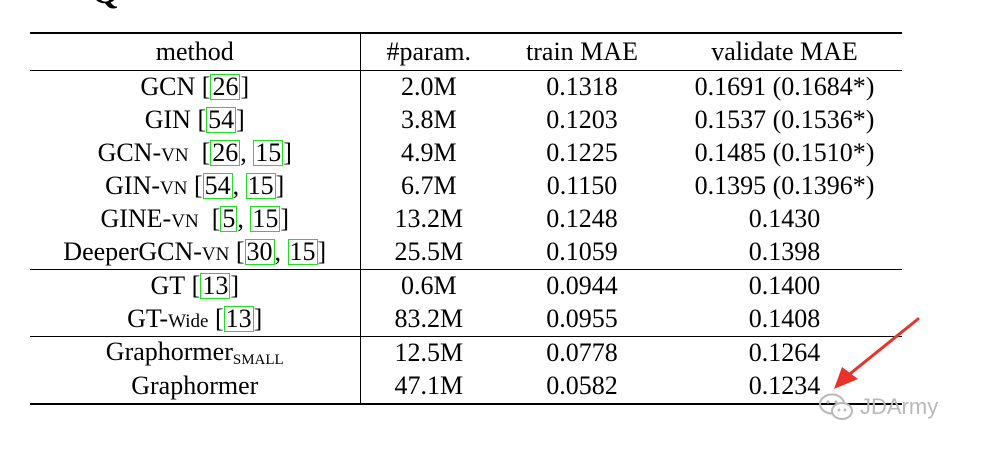  Describe the element at coordinates (582, 318) in the screenshot. I see `train-mae-cell: 0.0955` at that location.